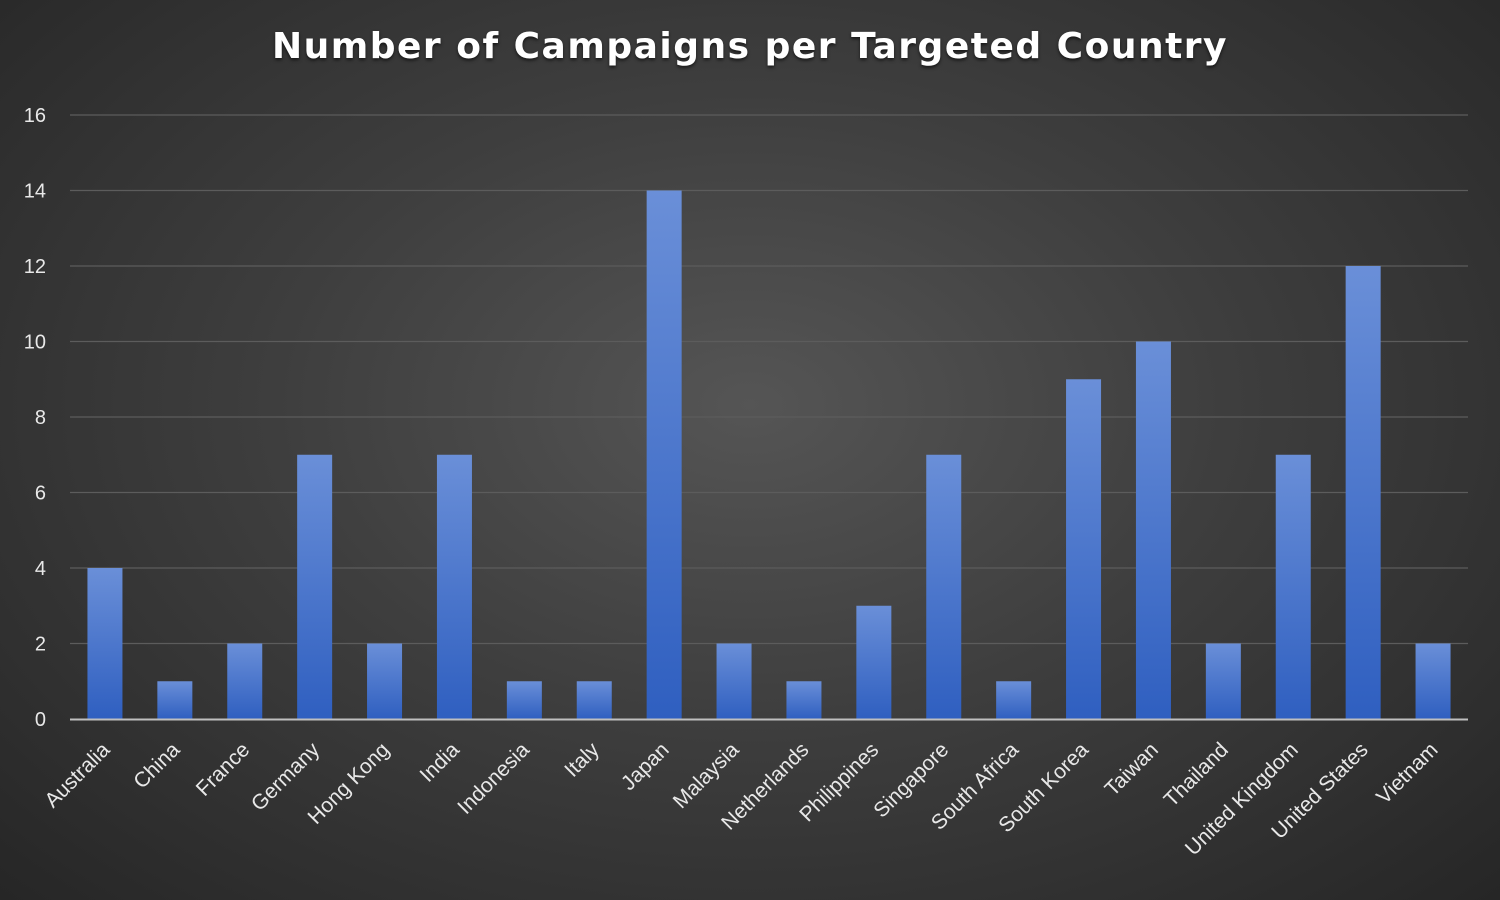  What do you see at coordinates (40, 569) in the screenshot?
I see `y-tick-label: 4` at bounding box center [40, 569].